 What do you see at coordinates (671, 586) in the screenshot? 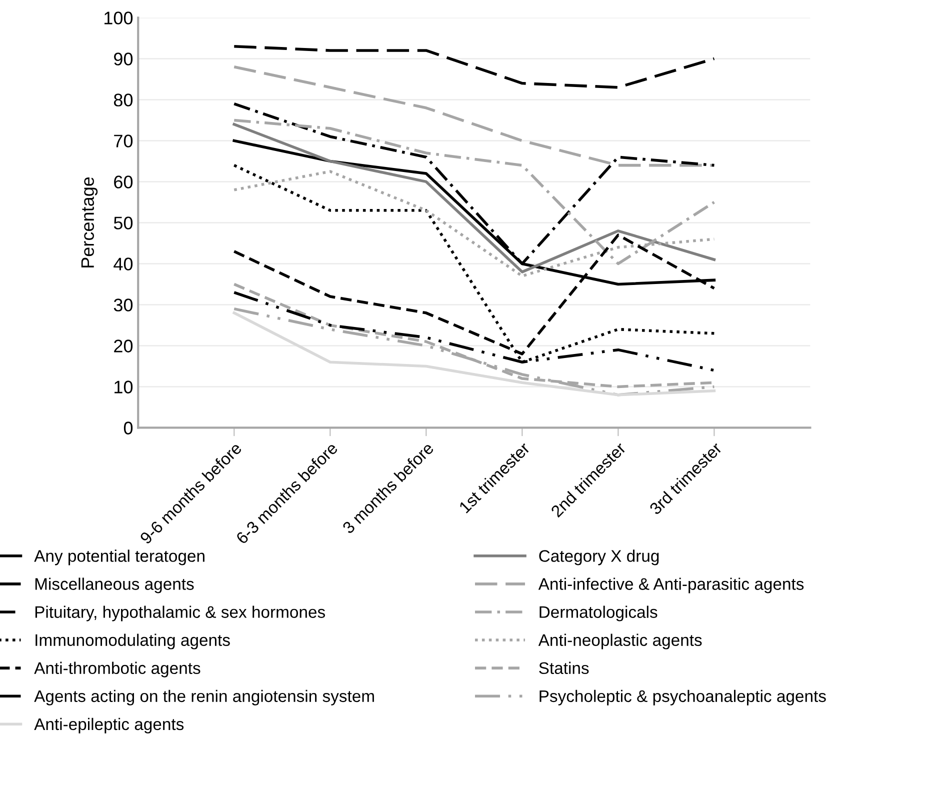
I see `legend-label: Anti-infective & Anti-parasitic agents` at bounding box center [671, 586].